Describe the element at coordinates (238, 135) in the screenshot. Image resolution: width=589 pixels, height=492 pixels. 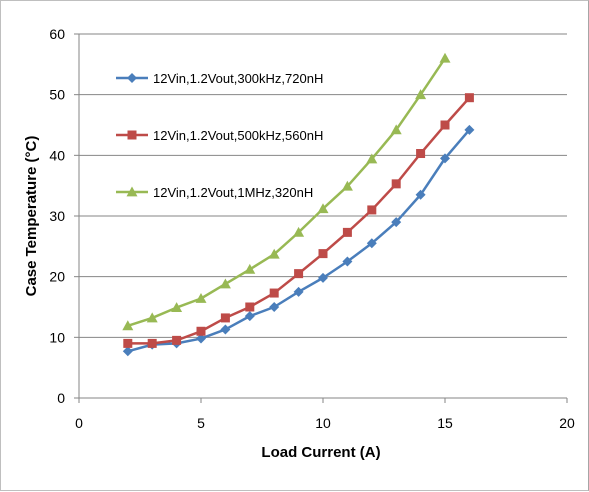
I see `legend-label: 12Vin,1.2Vout,500kHz,560nH` at that location.